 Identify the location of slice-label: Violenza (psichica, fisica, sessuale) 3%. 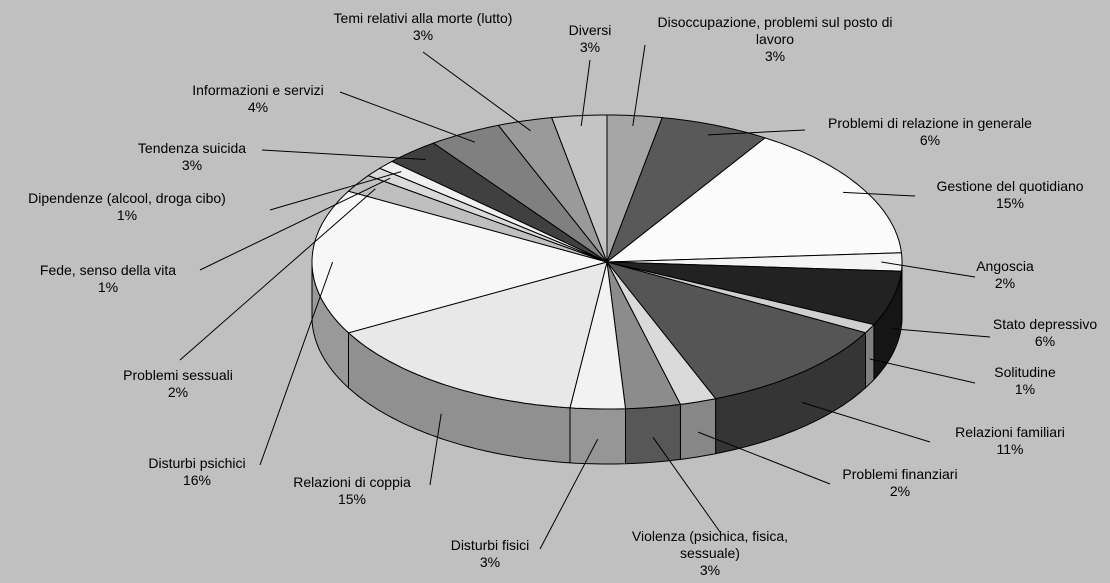
(710, 553).